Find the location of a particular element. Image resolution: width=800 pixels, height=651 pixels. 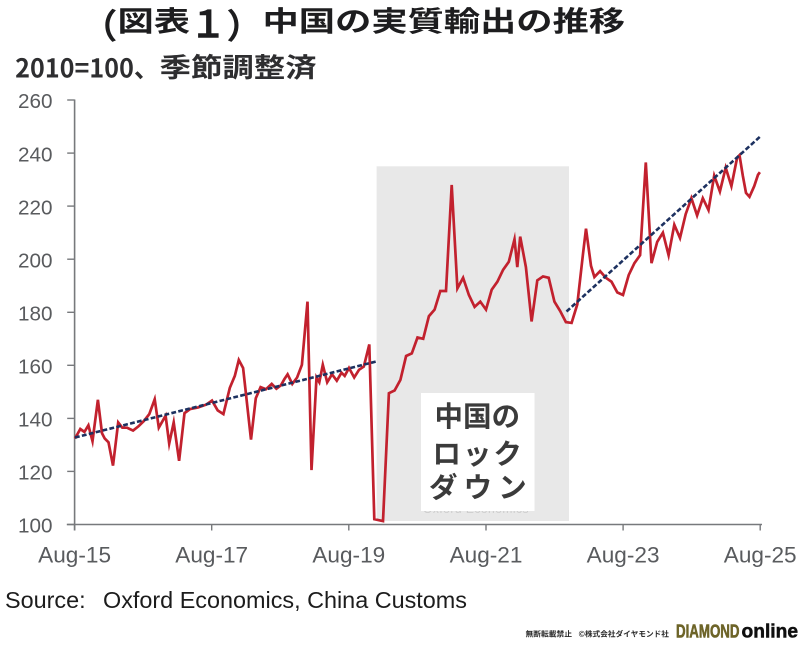

svg-text: 140 is located at coordinates (35, 420).